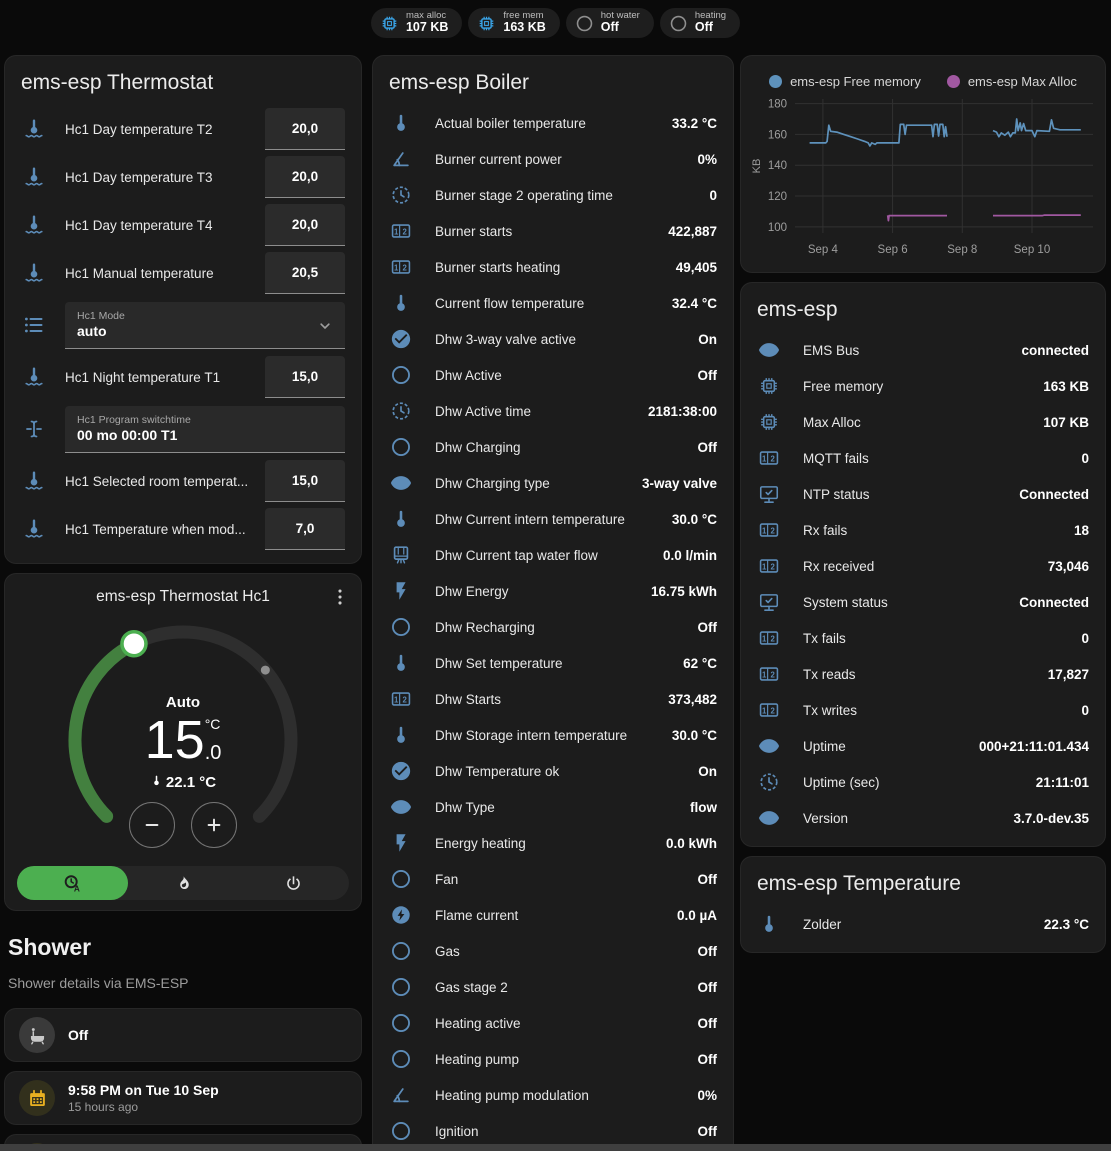 The image size is (1111, 1151). Describe the element at coordinates (92, 331) in the screenshot. I see `field-value: auto` at that location.